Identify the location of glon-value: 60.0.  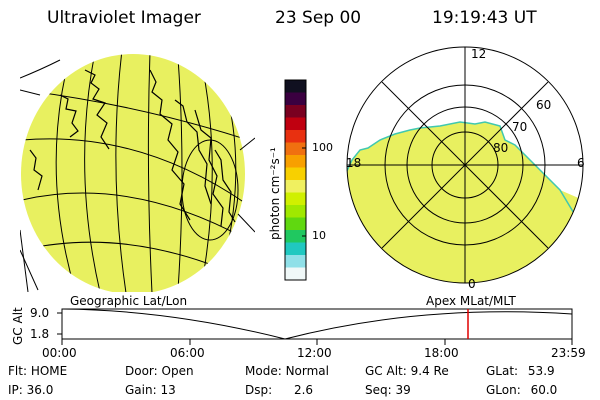
(544, 390).